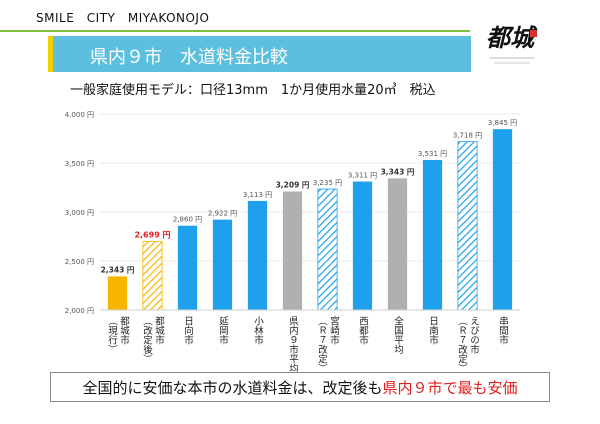  Describe the element at coordinates (79, 262) in the screenshot. I see `y-tick-label: 2,500 円` at that location.